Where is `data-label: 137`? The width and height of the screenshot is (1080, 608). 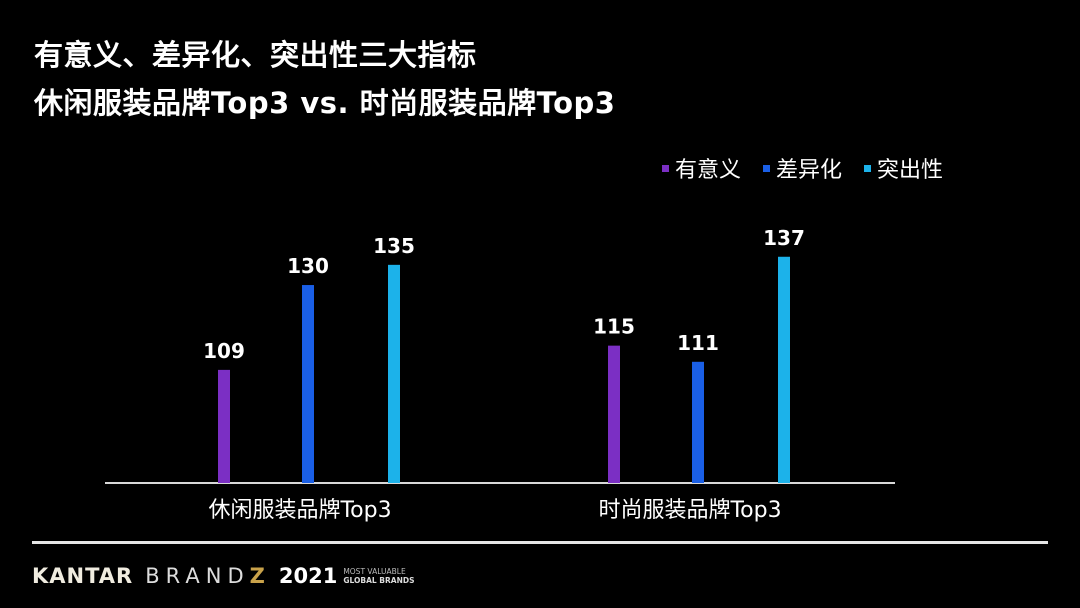
data-label: 137 is located at coordinates (784, 238).